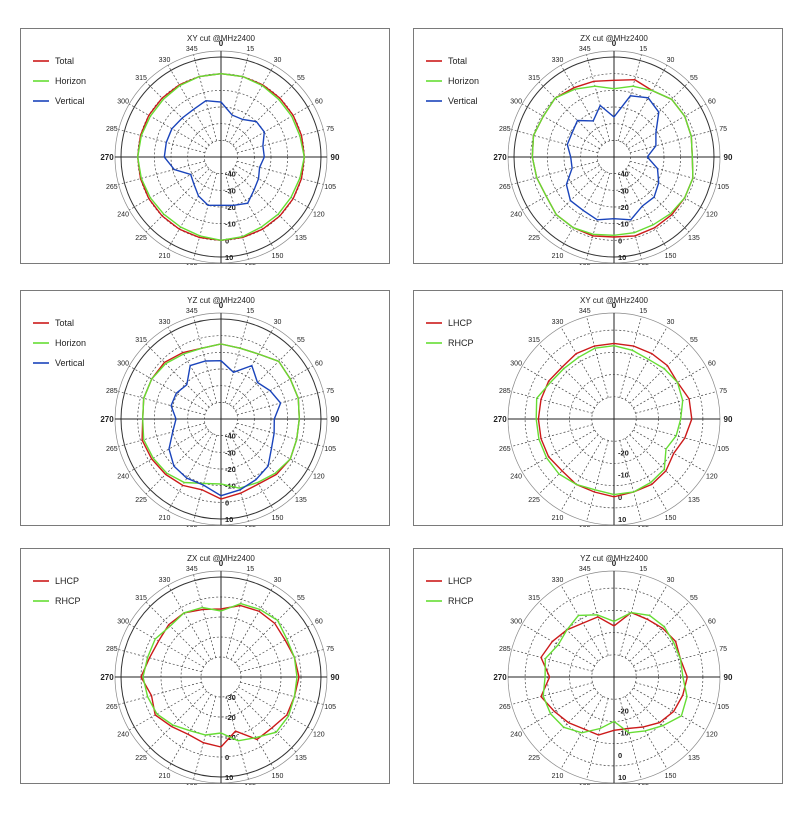 This screenshot has height=816, width=800. What do you see at coordinates (230, 174) in the screenshot?
I see `radial-tick-label: -40` at bounding box center [230, 174].